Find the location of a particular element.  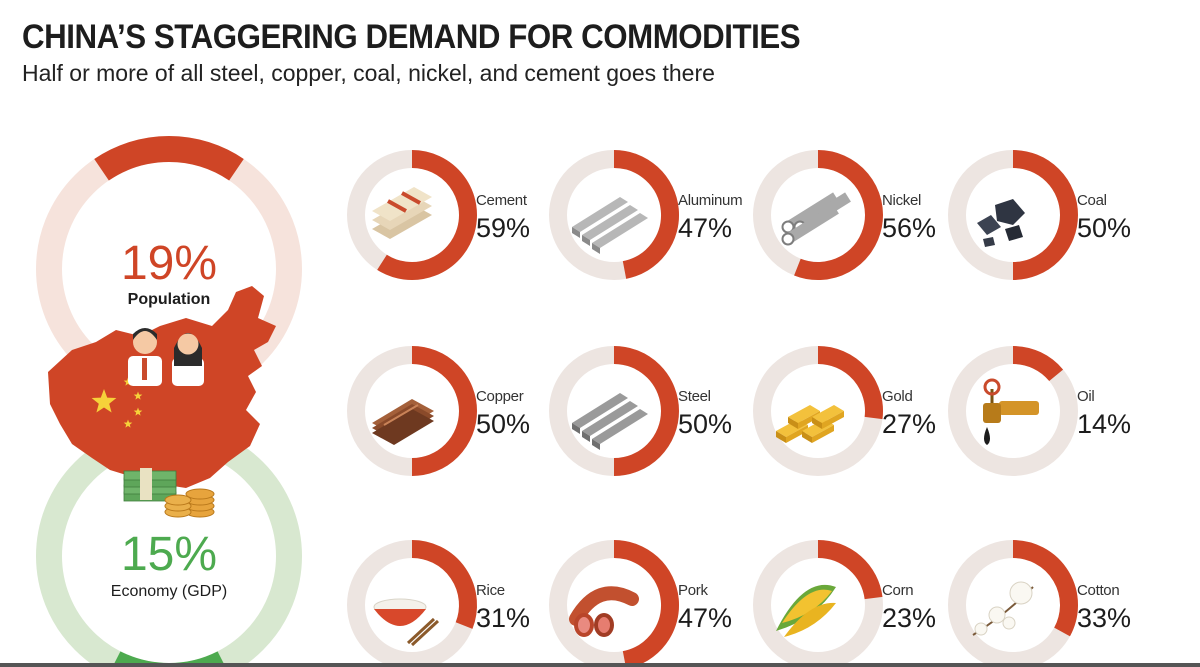

label-rice: Rice is located at coordinates (490, 590).